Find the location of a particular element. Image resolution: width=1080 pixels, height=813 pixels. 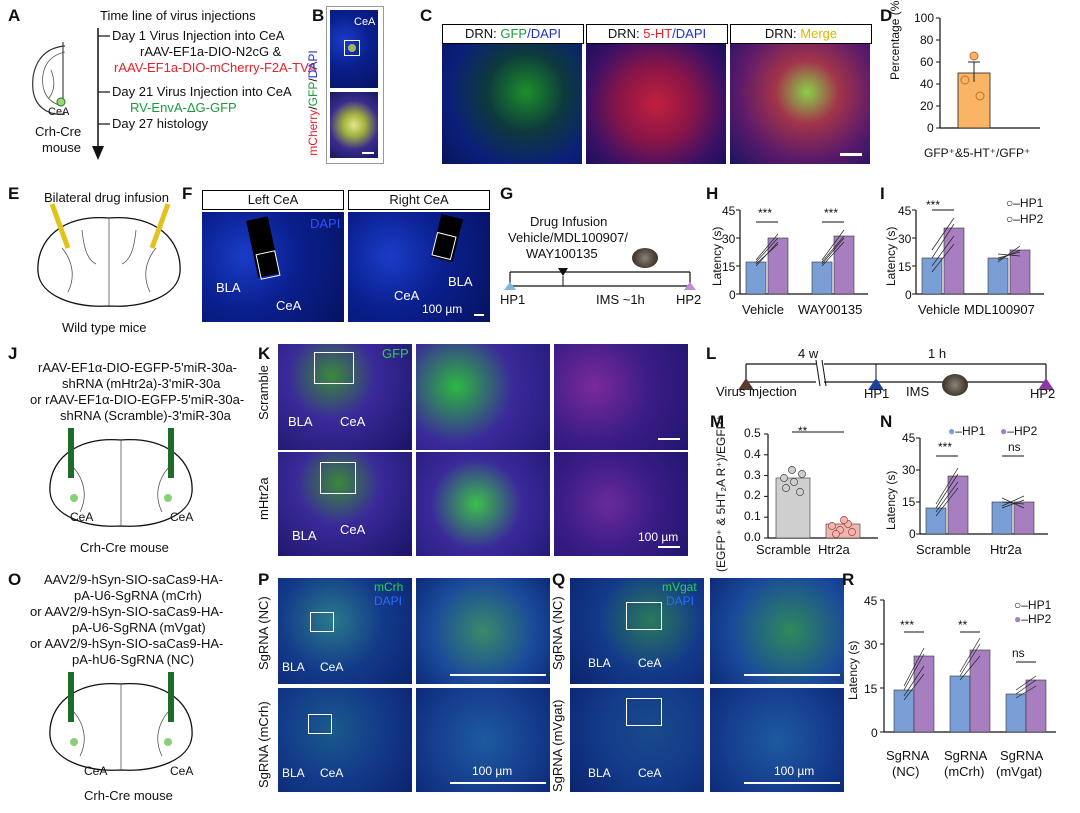

o-line5: or AAV2/9-hSyn-SIO-saCas9-HA- is located at coordinates (127, 643).